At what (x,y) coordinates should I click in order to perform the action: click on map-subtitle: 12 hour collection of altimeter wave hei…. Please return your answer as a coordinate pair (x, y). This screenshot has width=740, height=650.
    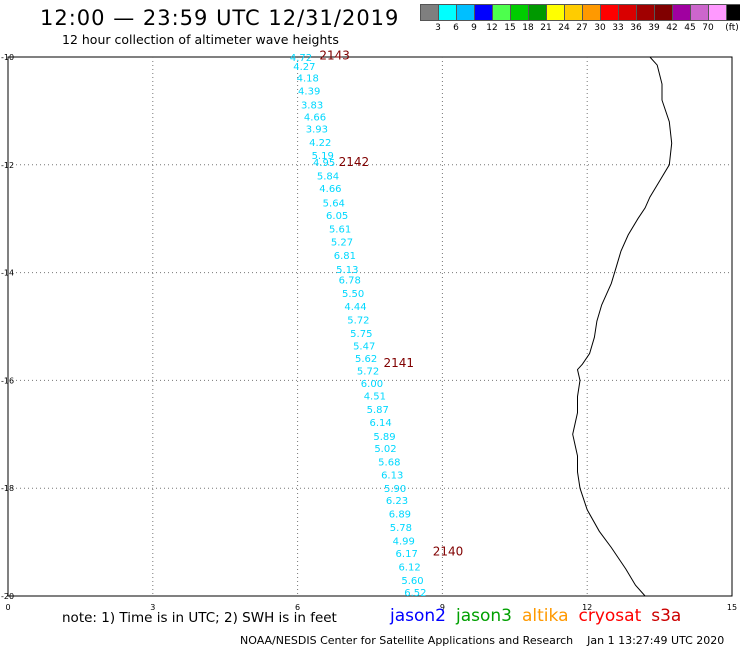
    Looking at the image, I should click on (200, 39).